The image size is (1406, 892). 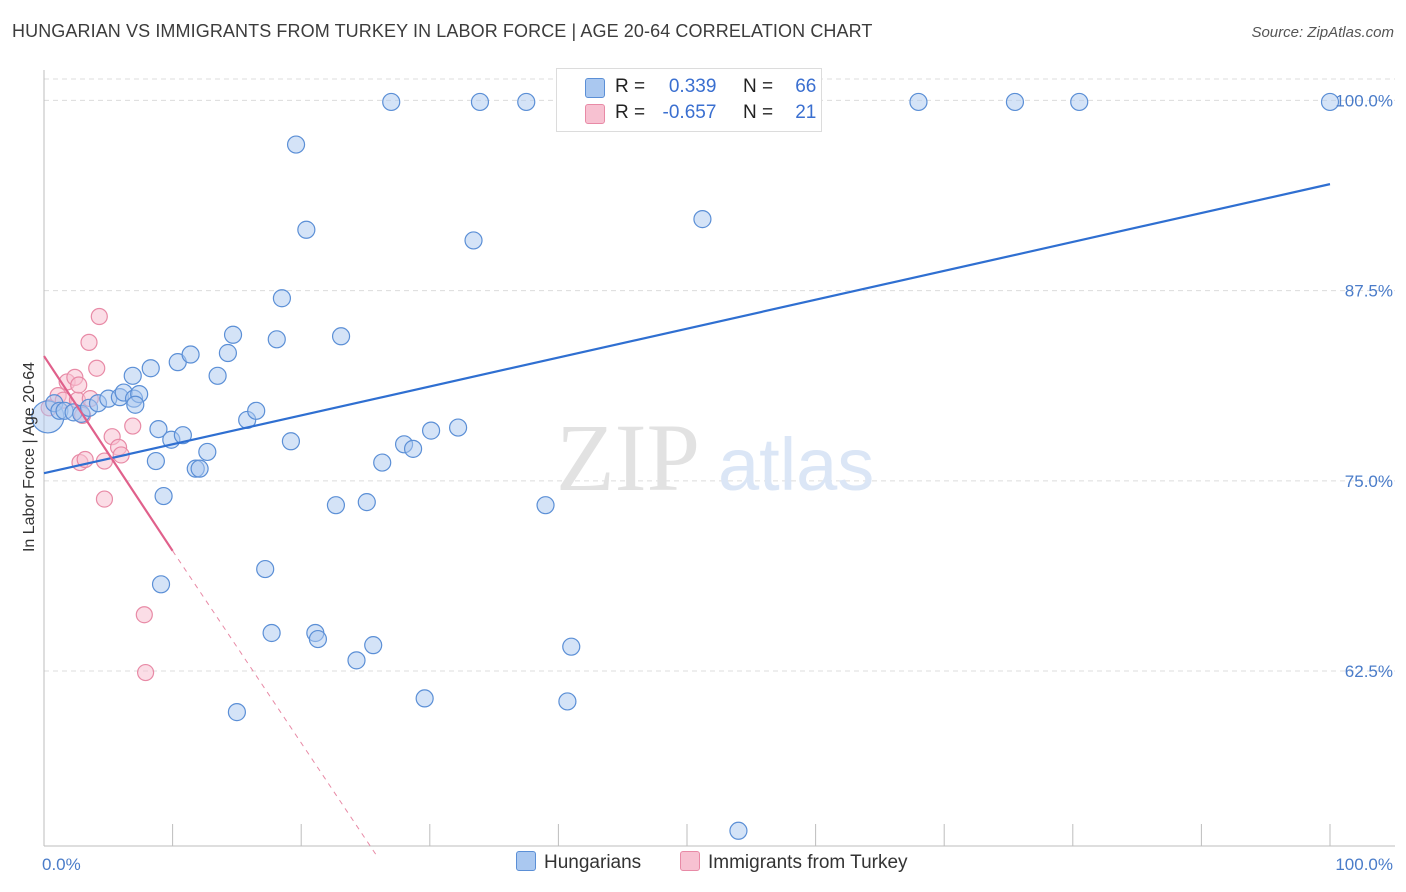 What do you see at coordinates (1369, 671) in the screenshot?
I see `y-tick-label: 62.5%` at bounding box center [1369, 671].